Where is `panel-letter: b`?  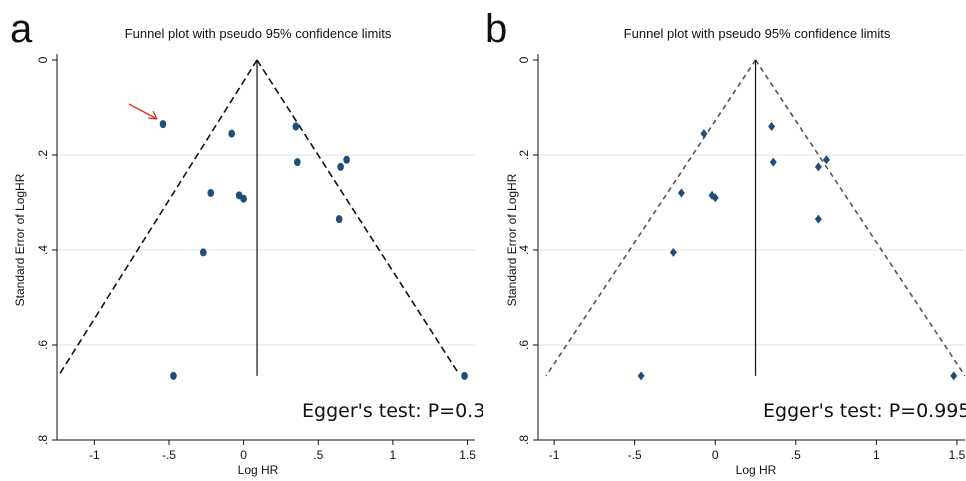
panel-letter: b is located at coordinates (496, 29).